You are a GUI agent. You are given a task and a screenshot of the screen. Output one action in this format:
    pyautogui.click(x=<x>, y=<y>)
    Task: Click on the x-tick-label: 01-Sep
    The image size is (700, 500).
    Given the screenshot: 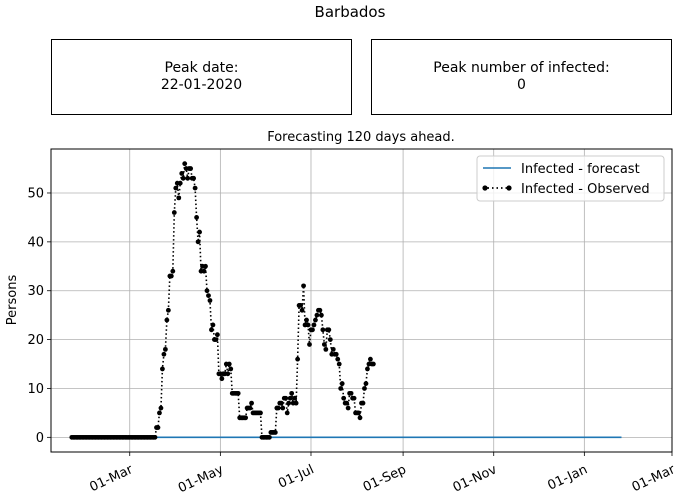 What is the action you would take?
    pyautogui.click(x=385, y=478)
    